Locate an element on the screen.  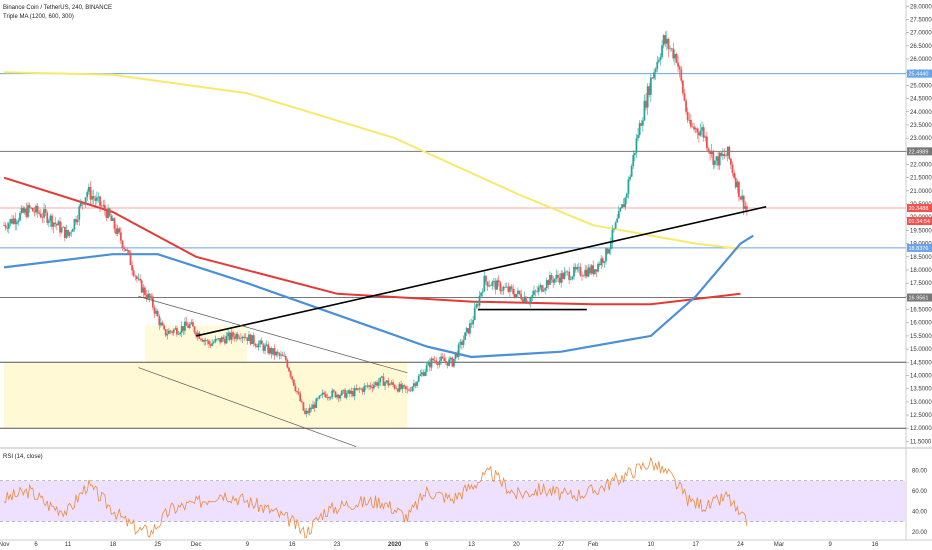
level-tag-label: 22.4989 is located at coordinates (919, 152).